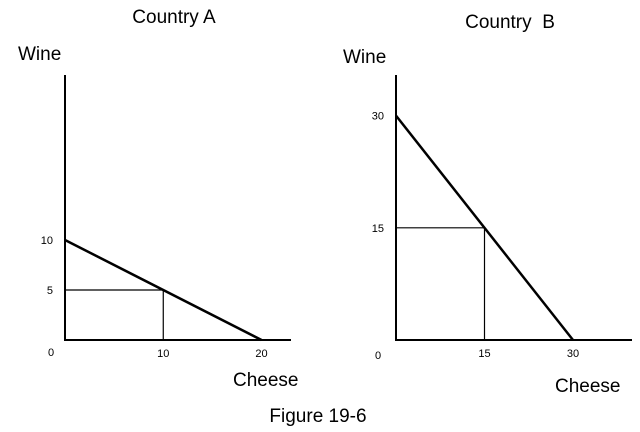 The image size is (640, 432). What do you see at coordinates (317, 416) in the screenshot?
I see `figure-caption: Figure 19-6` at bounding box center [317, 416].